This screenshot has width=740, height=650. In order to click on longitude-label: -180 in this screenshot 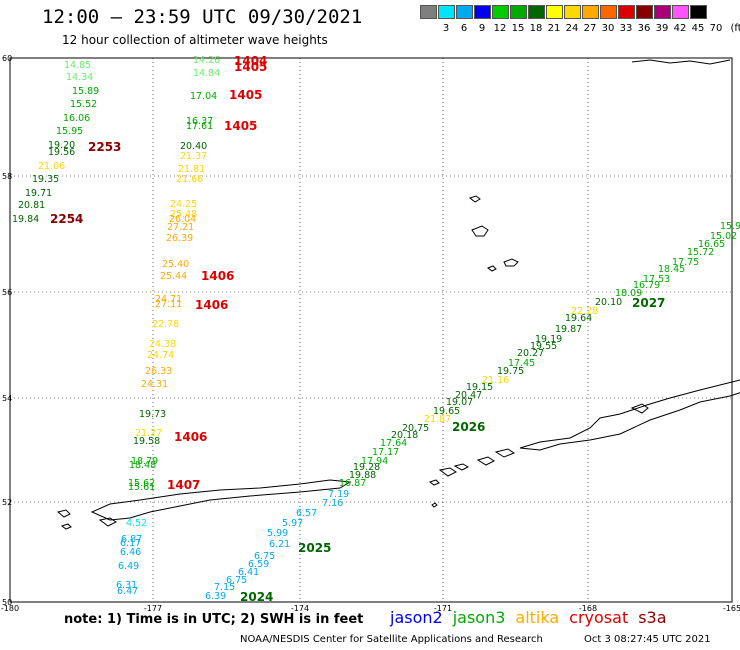, I will do `click(10, 608)`.